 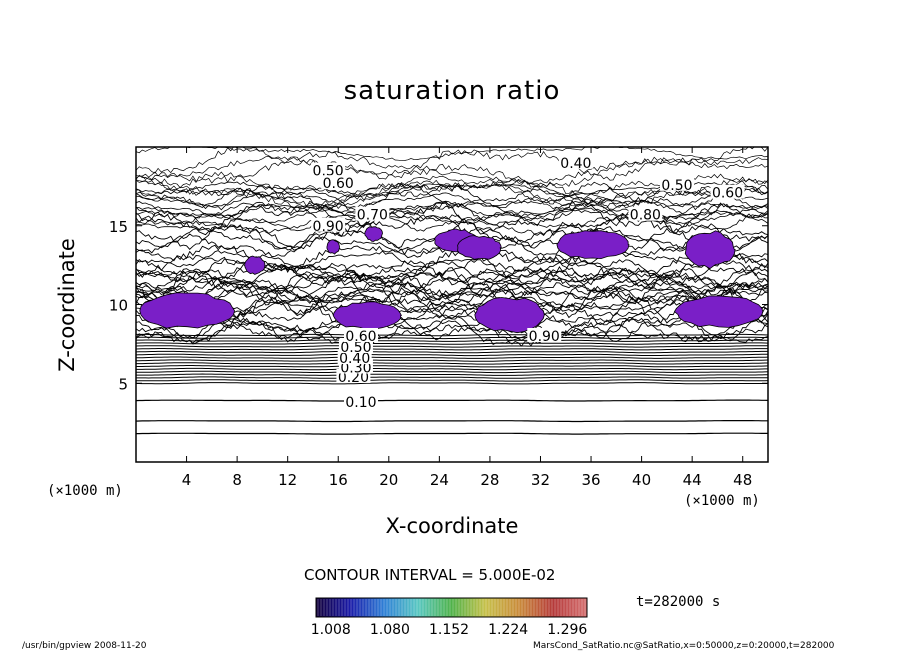 I want to click on x-axis-label: X-coordinate, so click(x=452, y=526).